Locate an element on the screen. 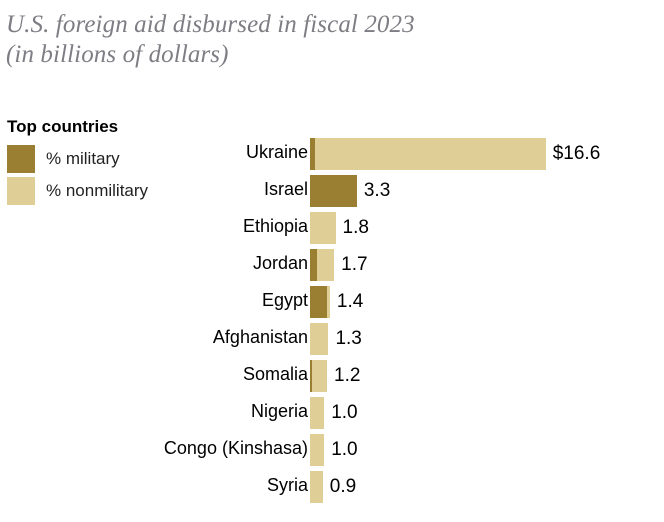 The height and width of the screenshot is (522, 664). bar-row: Jordan 1.7 is located at coordinates (332, 265).